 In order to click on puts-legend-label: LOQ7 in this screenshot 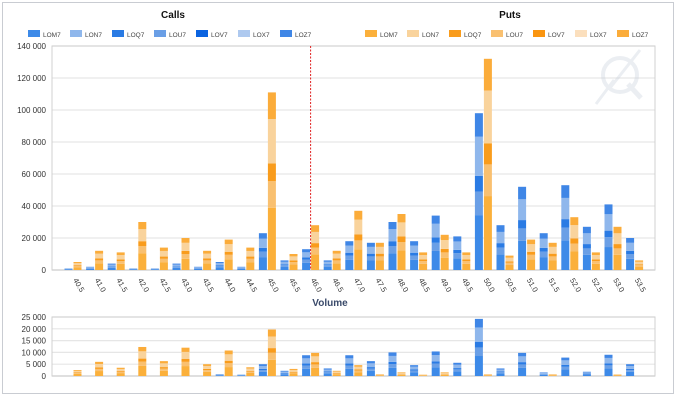, I will do `click(473, 35)`.